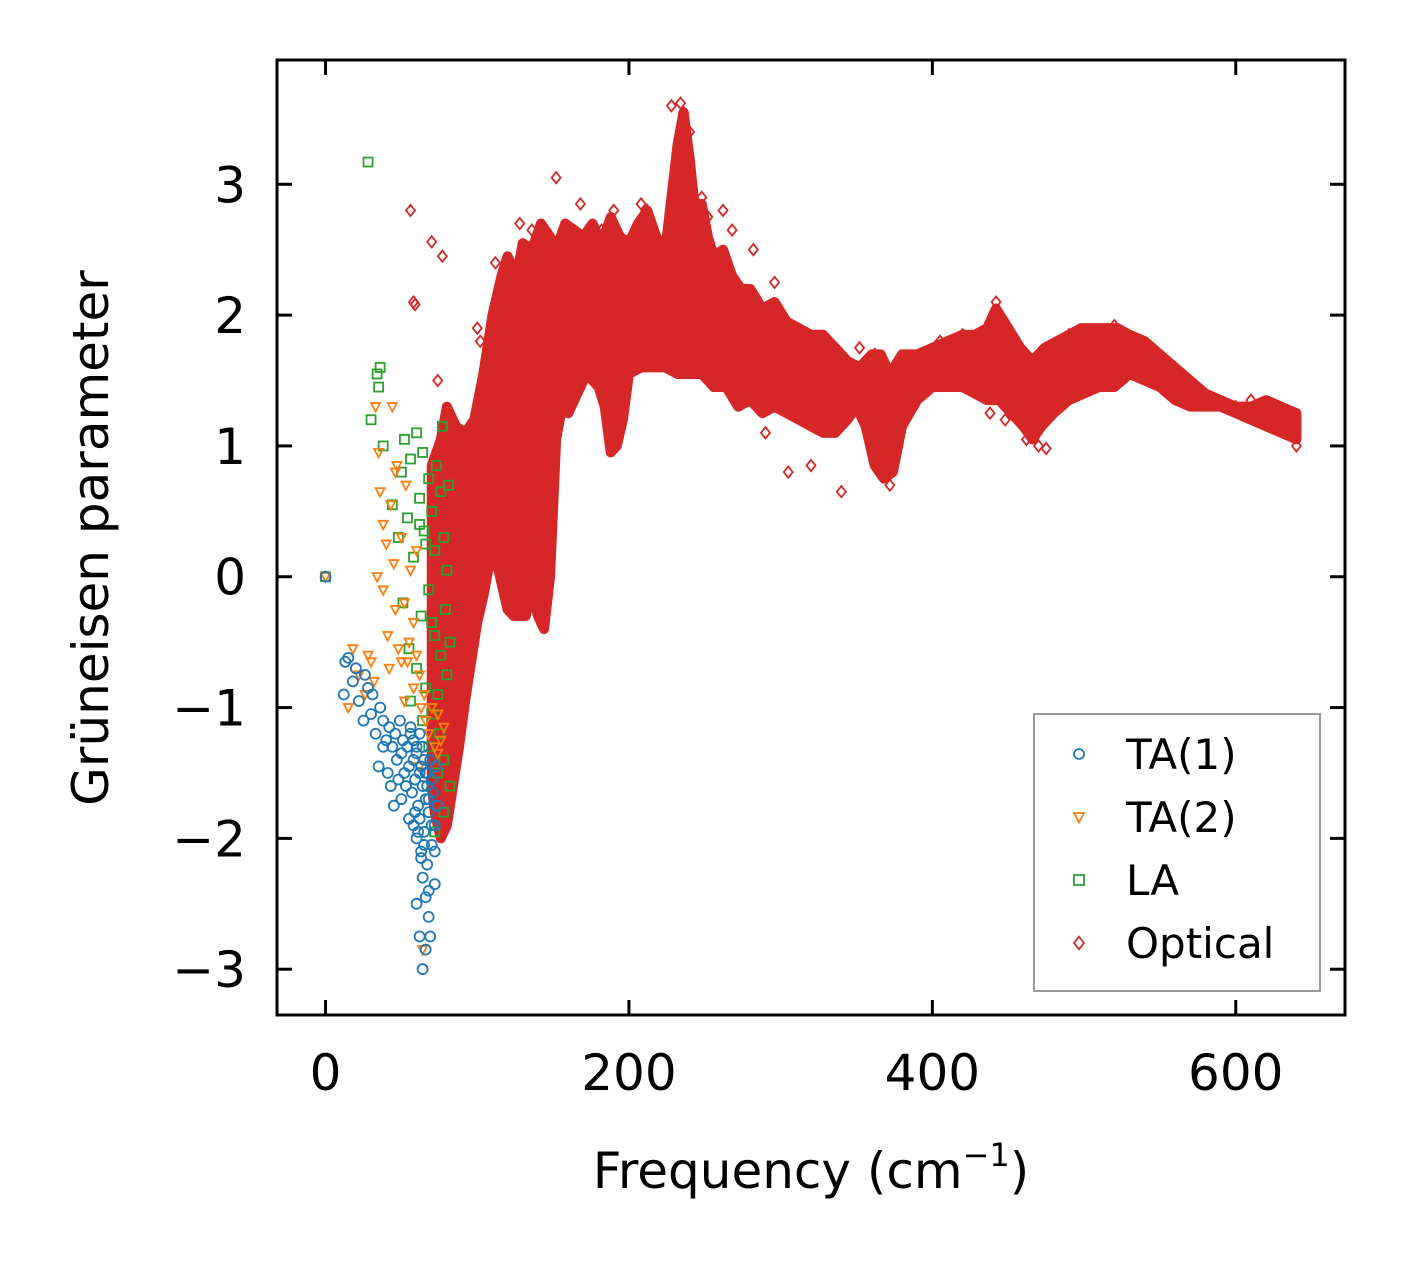 This screenshot has height=1264, width=1406. I want to click on legend-marker-la, so click(1079, 880).